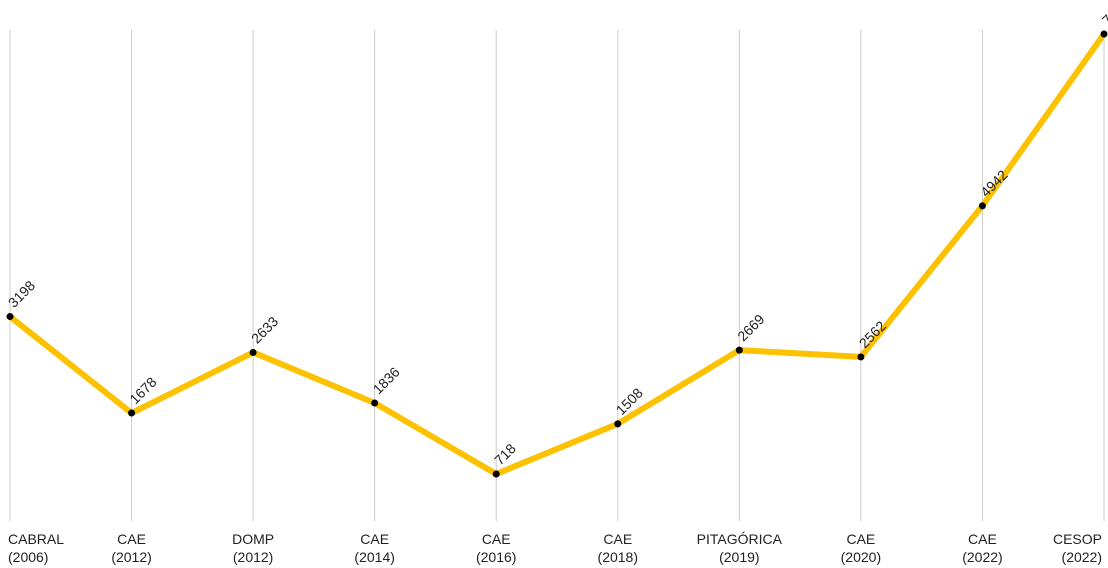 This screenshot has width=1108, height=568. I want to click on x-tick-label-name: DOMP, so click(253, 539).